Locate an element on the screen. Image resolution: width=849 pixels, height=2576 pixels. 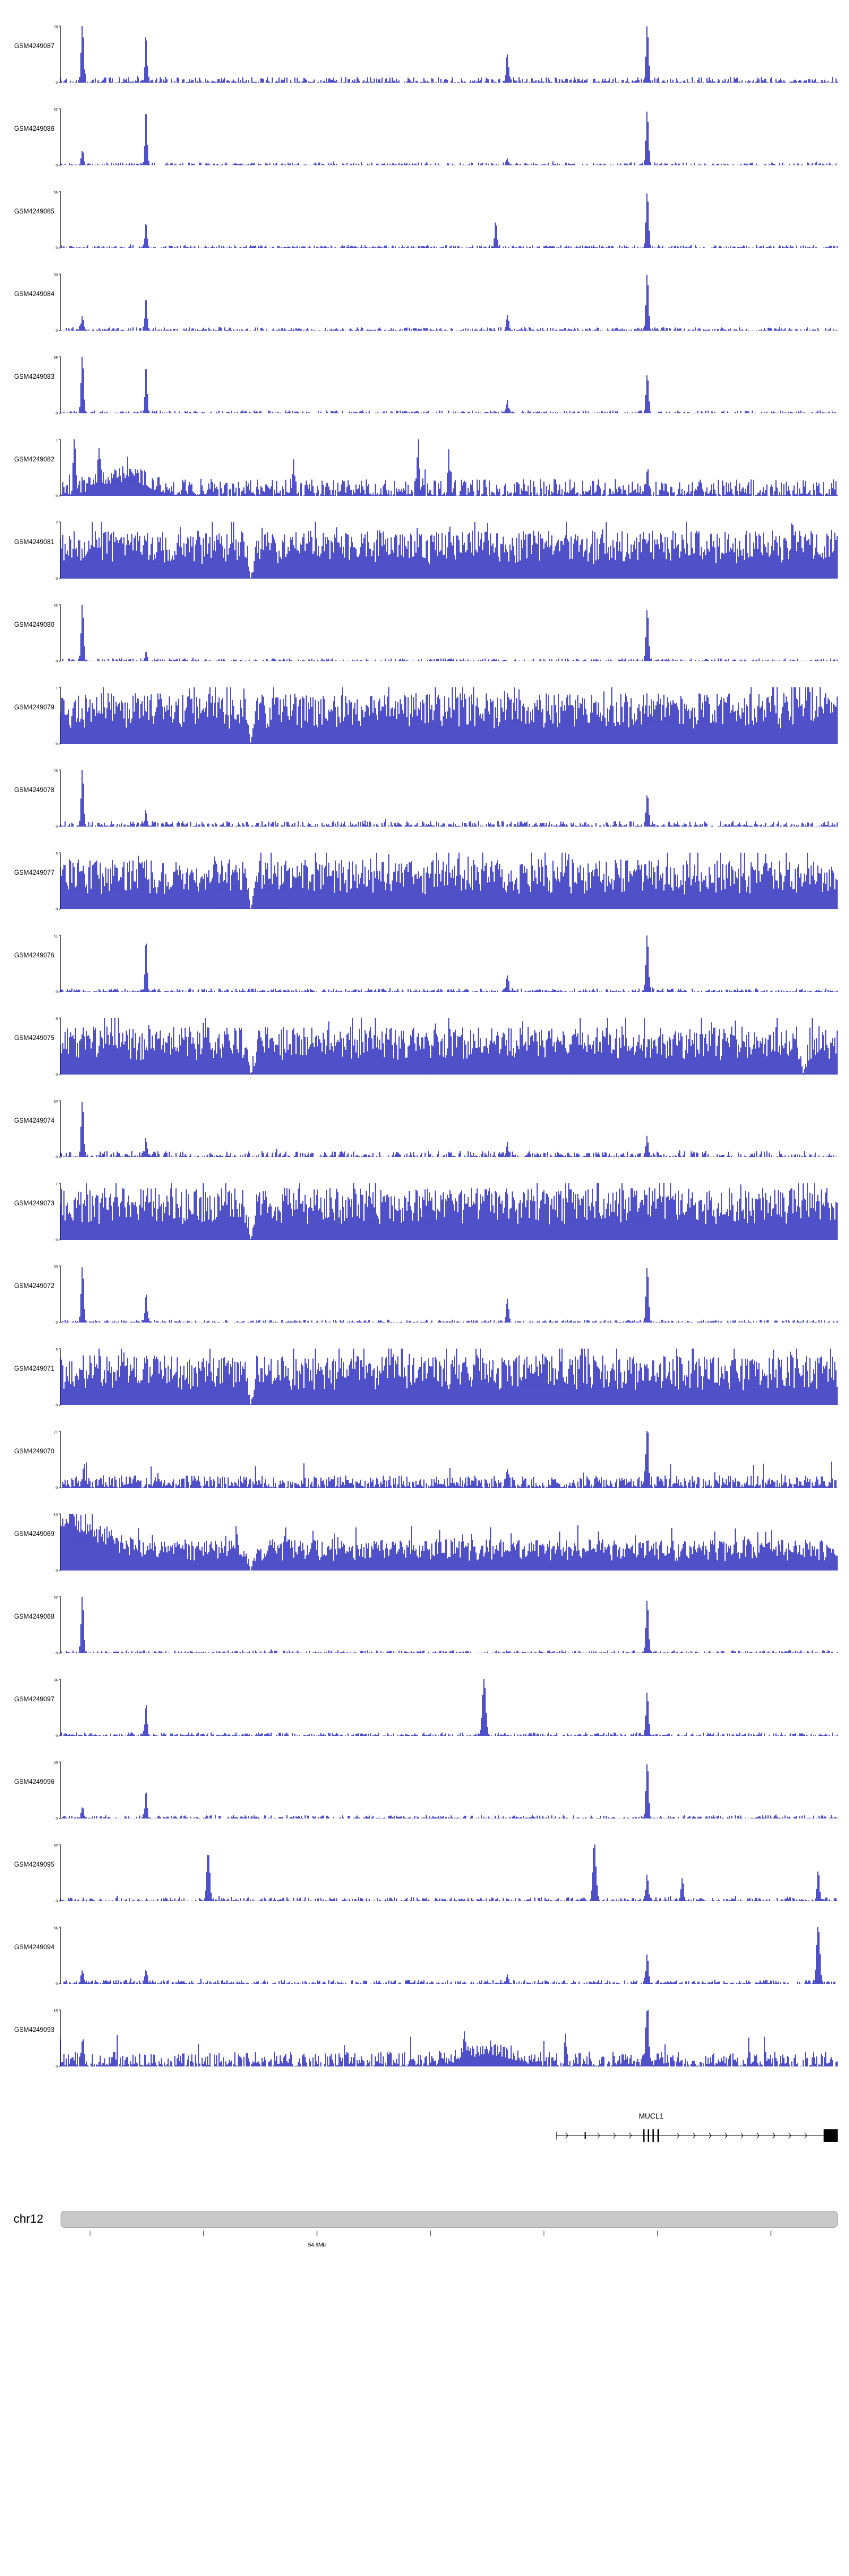
track-row: GSM4249080 63 0 is located at coordinates (424, 634).